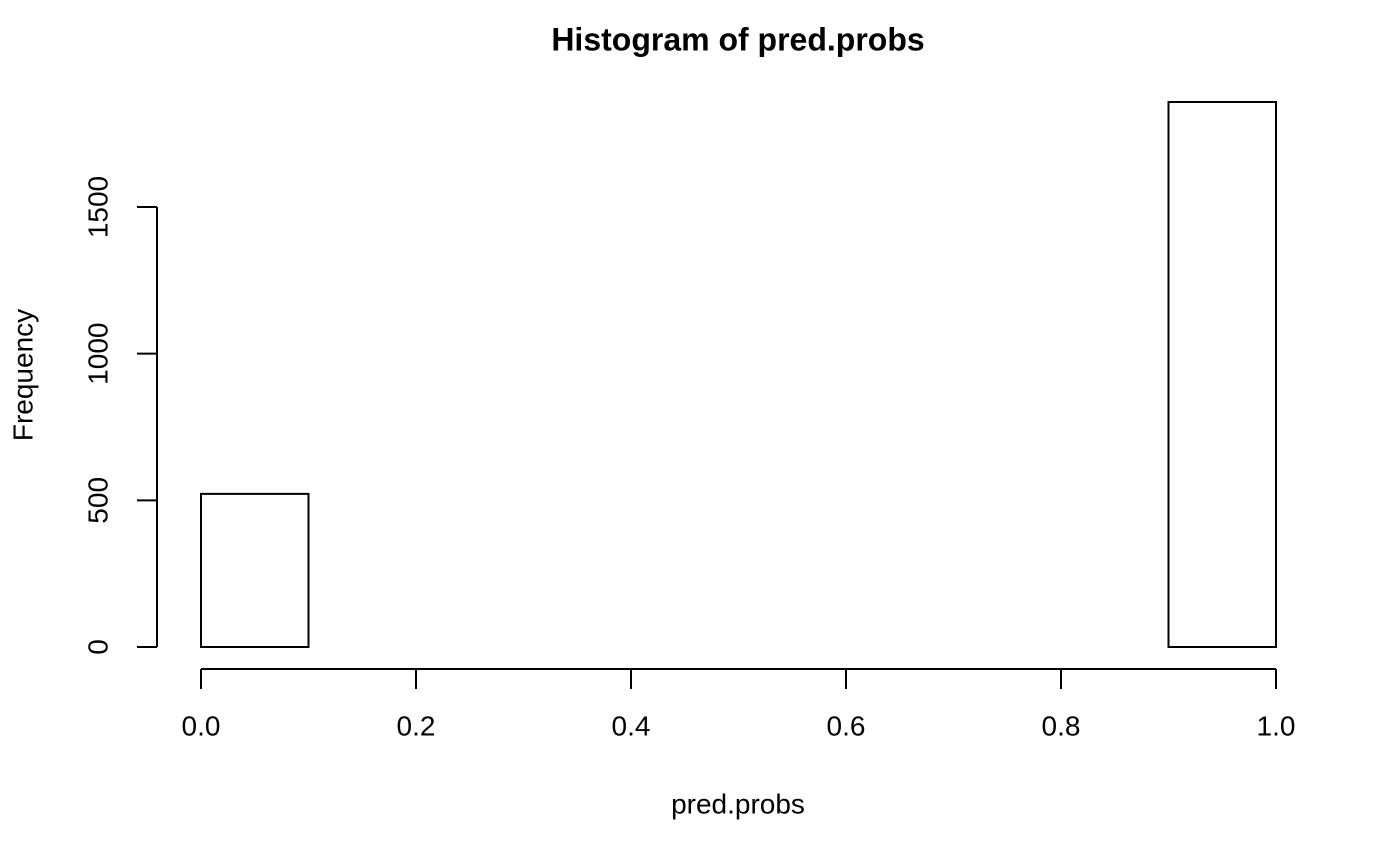 This screenshot has width=1400, height=865. Describe the element at coordinates (737, 39) in the screenshot. I see `chart-title: Histogram of pred.probs` at that location.